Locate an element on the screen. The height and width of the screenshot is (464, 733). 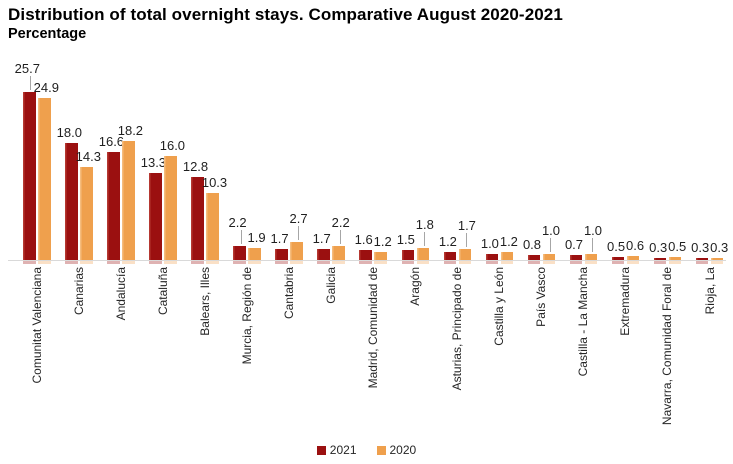
bar-2020-cantabria is located at coordinates (296, 251).